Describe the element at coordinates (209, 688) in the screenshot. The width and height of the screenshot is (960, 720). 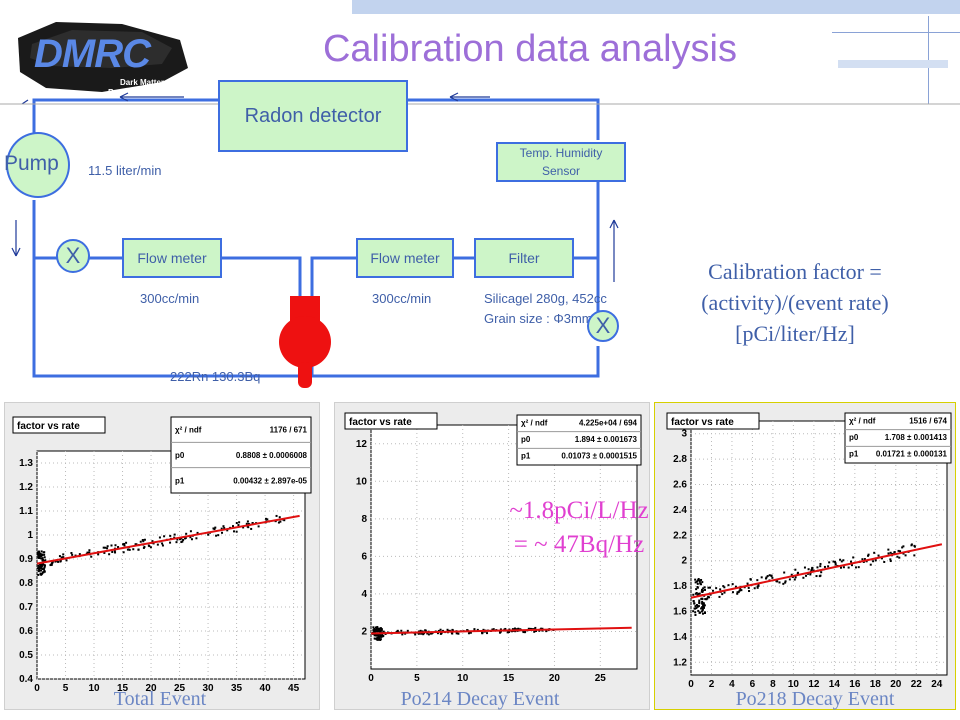
I see `x-tick-label: 30` at that location.